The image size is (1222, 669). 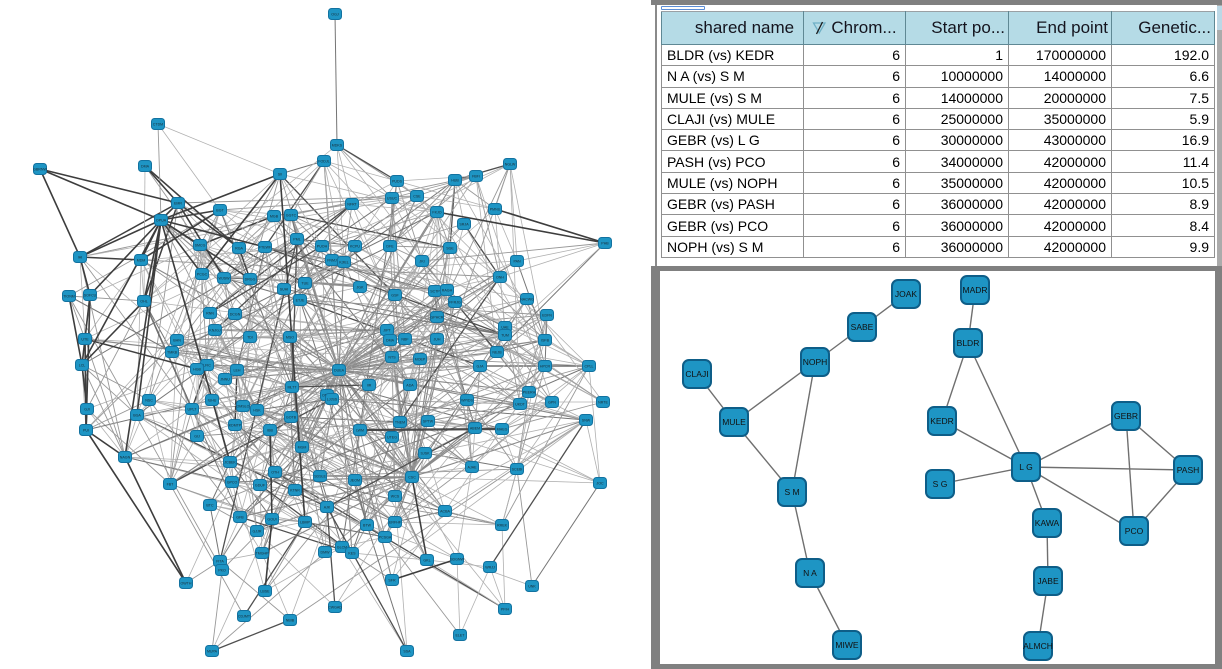 What do you see at coordinates (237, 370) in the screenshot?
I see `svg-text: LEH` at bounding box center [237, 370].